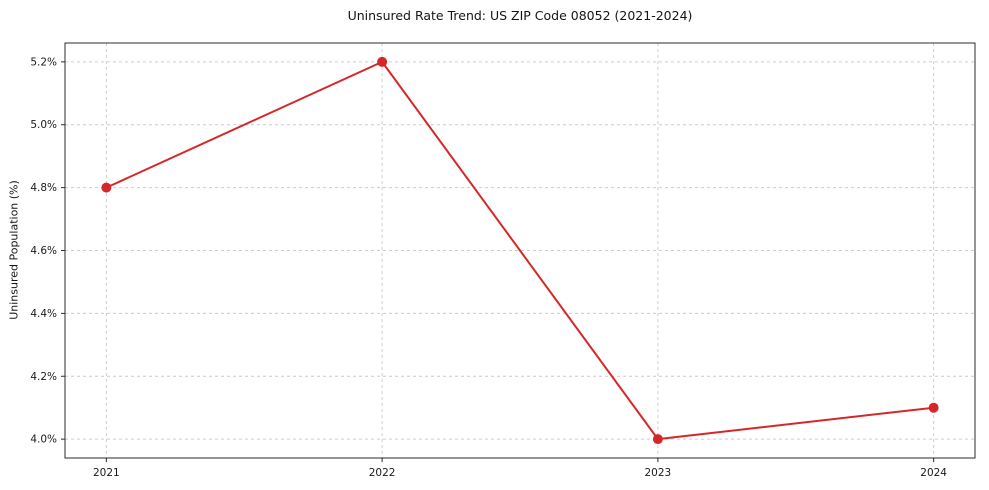 The height and width of the screenshot is (490, 989). I want to click on y-tick-label: 4.0%, so click(43, 440).